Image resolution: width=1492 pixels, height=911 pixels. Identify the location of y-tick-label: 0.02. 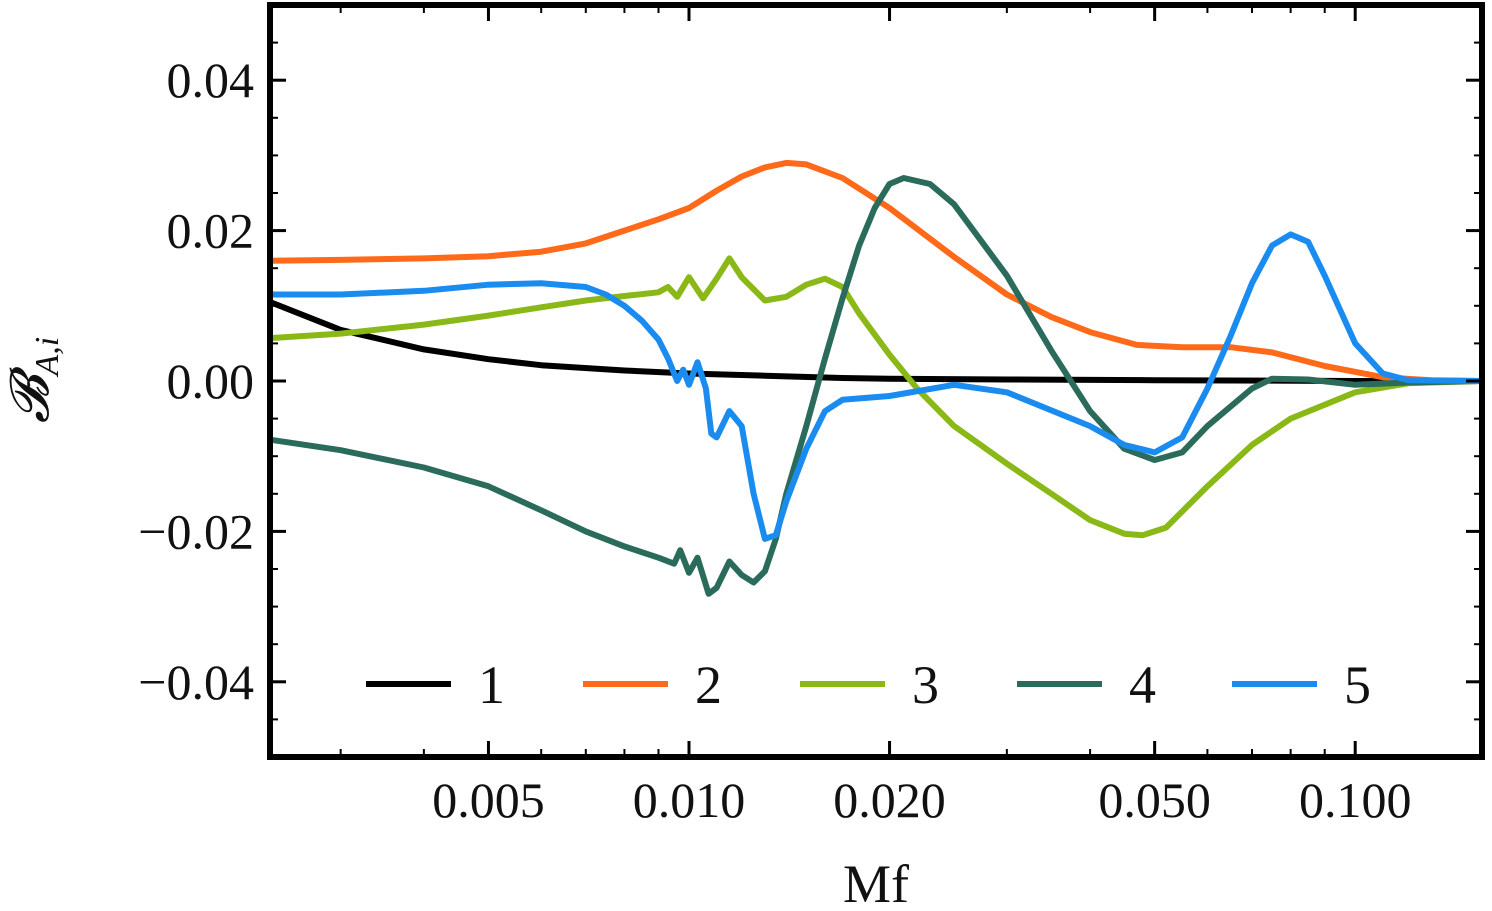
(211, 231).